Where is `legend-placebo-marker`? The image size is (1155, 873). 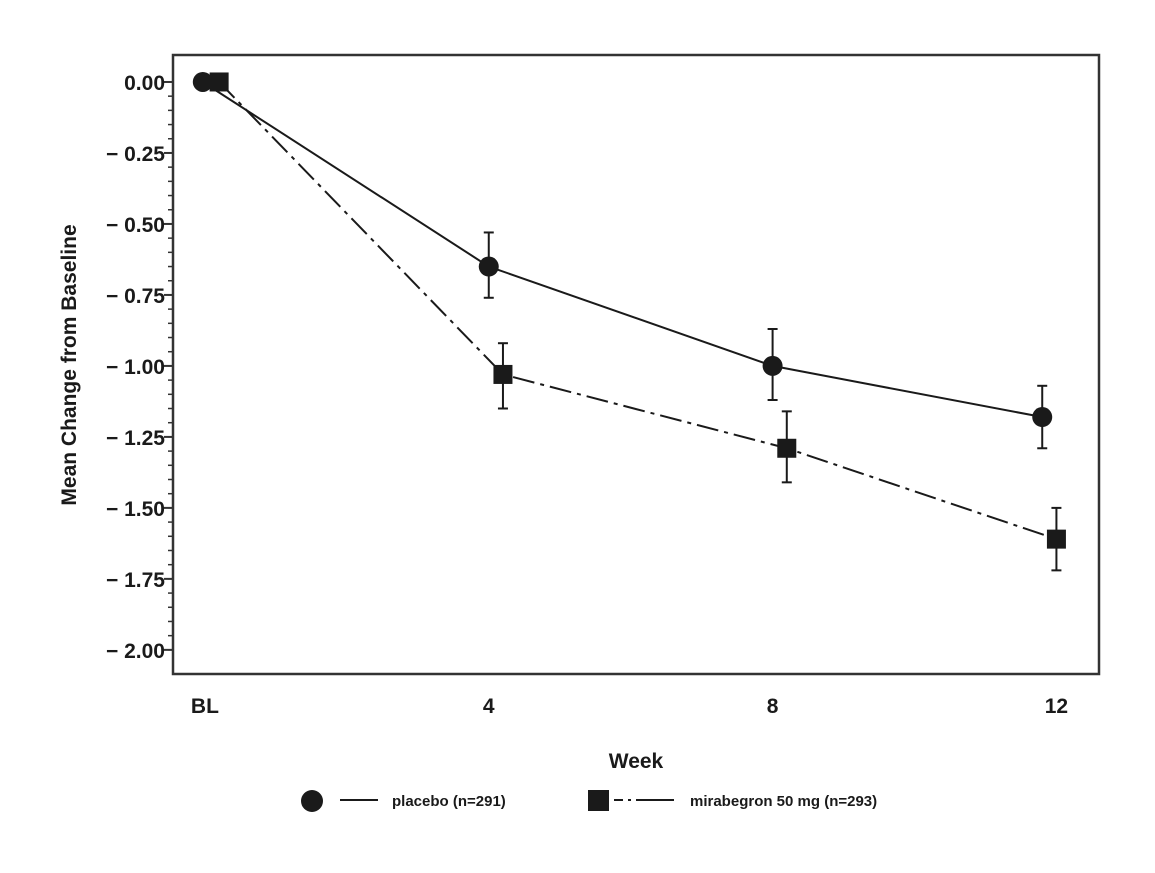 legend-placebo-marker is located at coordinates (312, 801).